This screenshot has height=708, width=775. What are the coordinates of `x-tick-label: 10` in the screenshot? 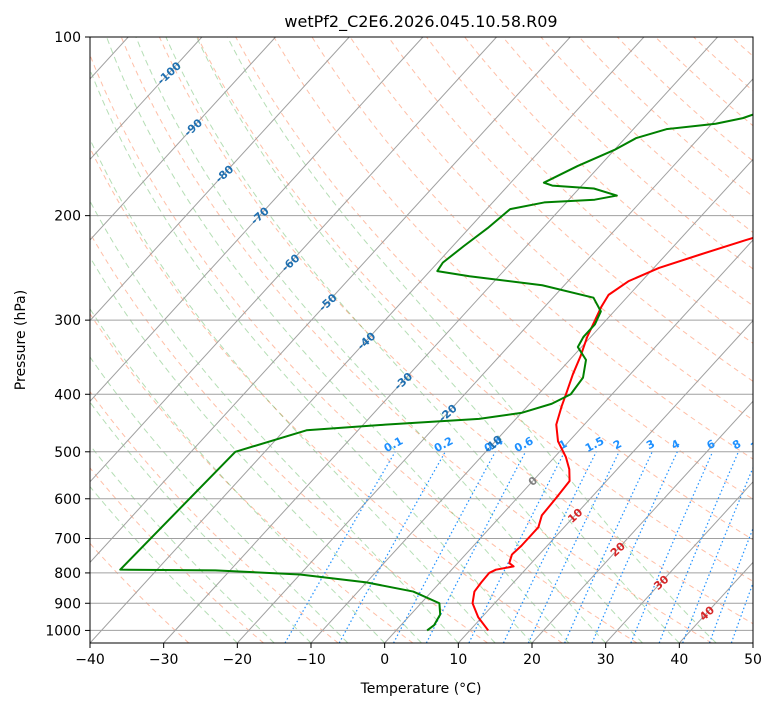 It's located at (458, 660).